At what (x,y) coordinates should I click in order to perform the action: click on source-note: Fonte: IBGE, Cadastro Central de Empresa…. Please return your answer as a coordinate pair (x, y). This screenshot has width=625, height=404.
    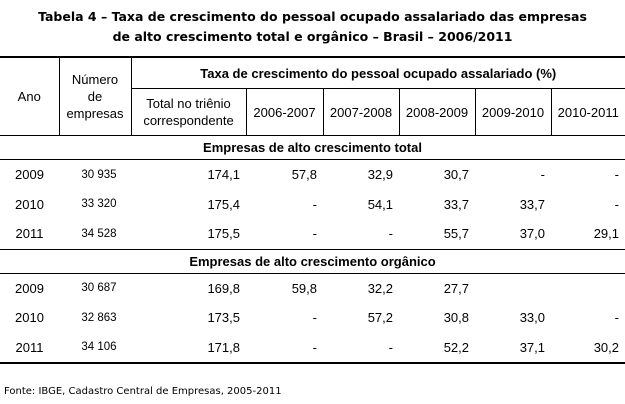
    Looking at the image, I should click on (143, 391).